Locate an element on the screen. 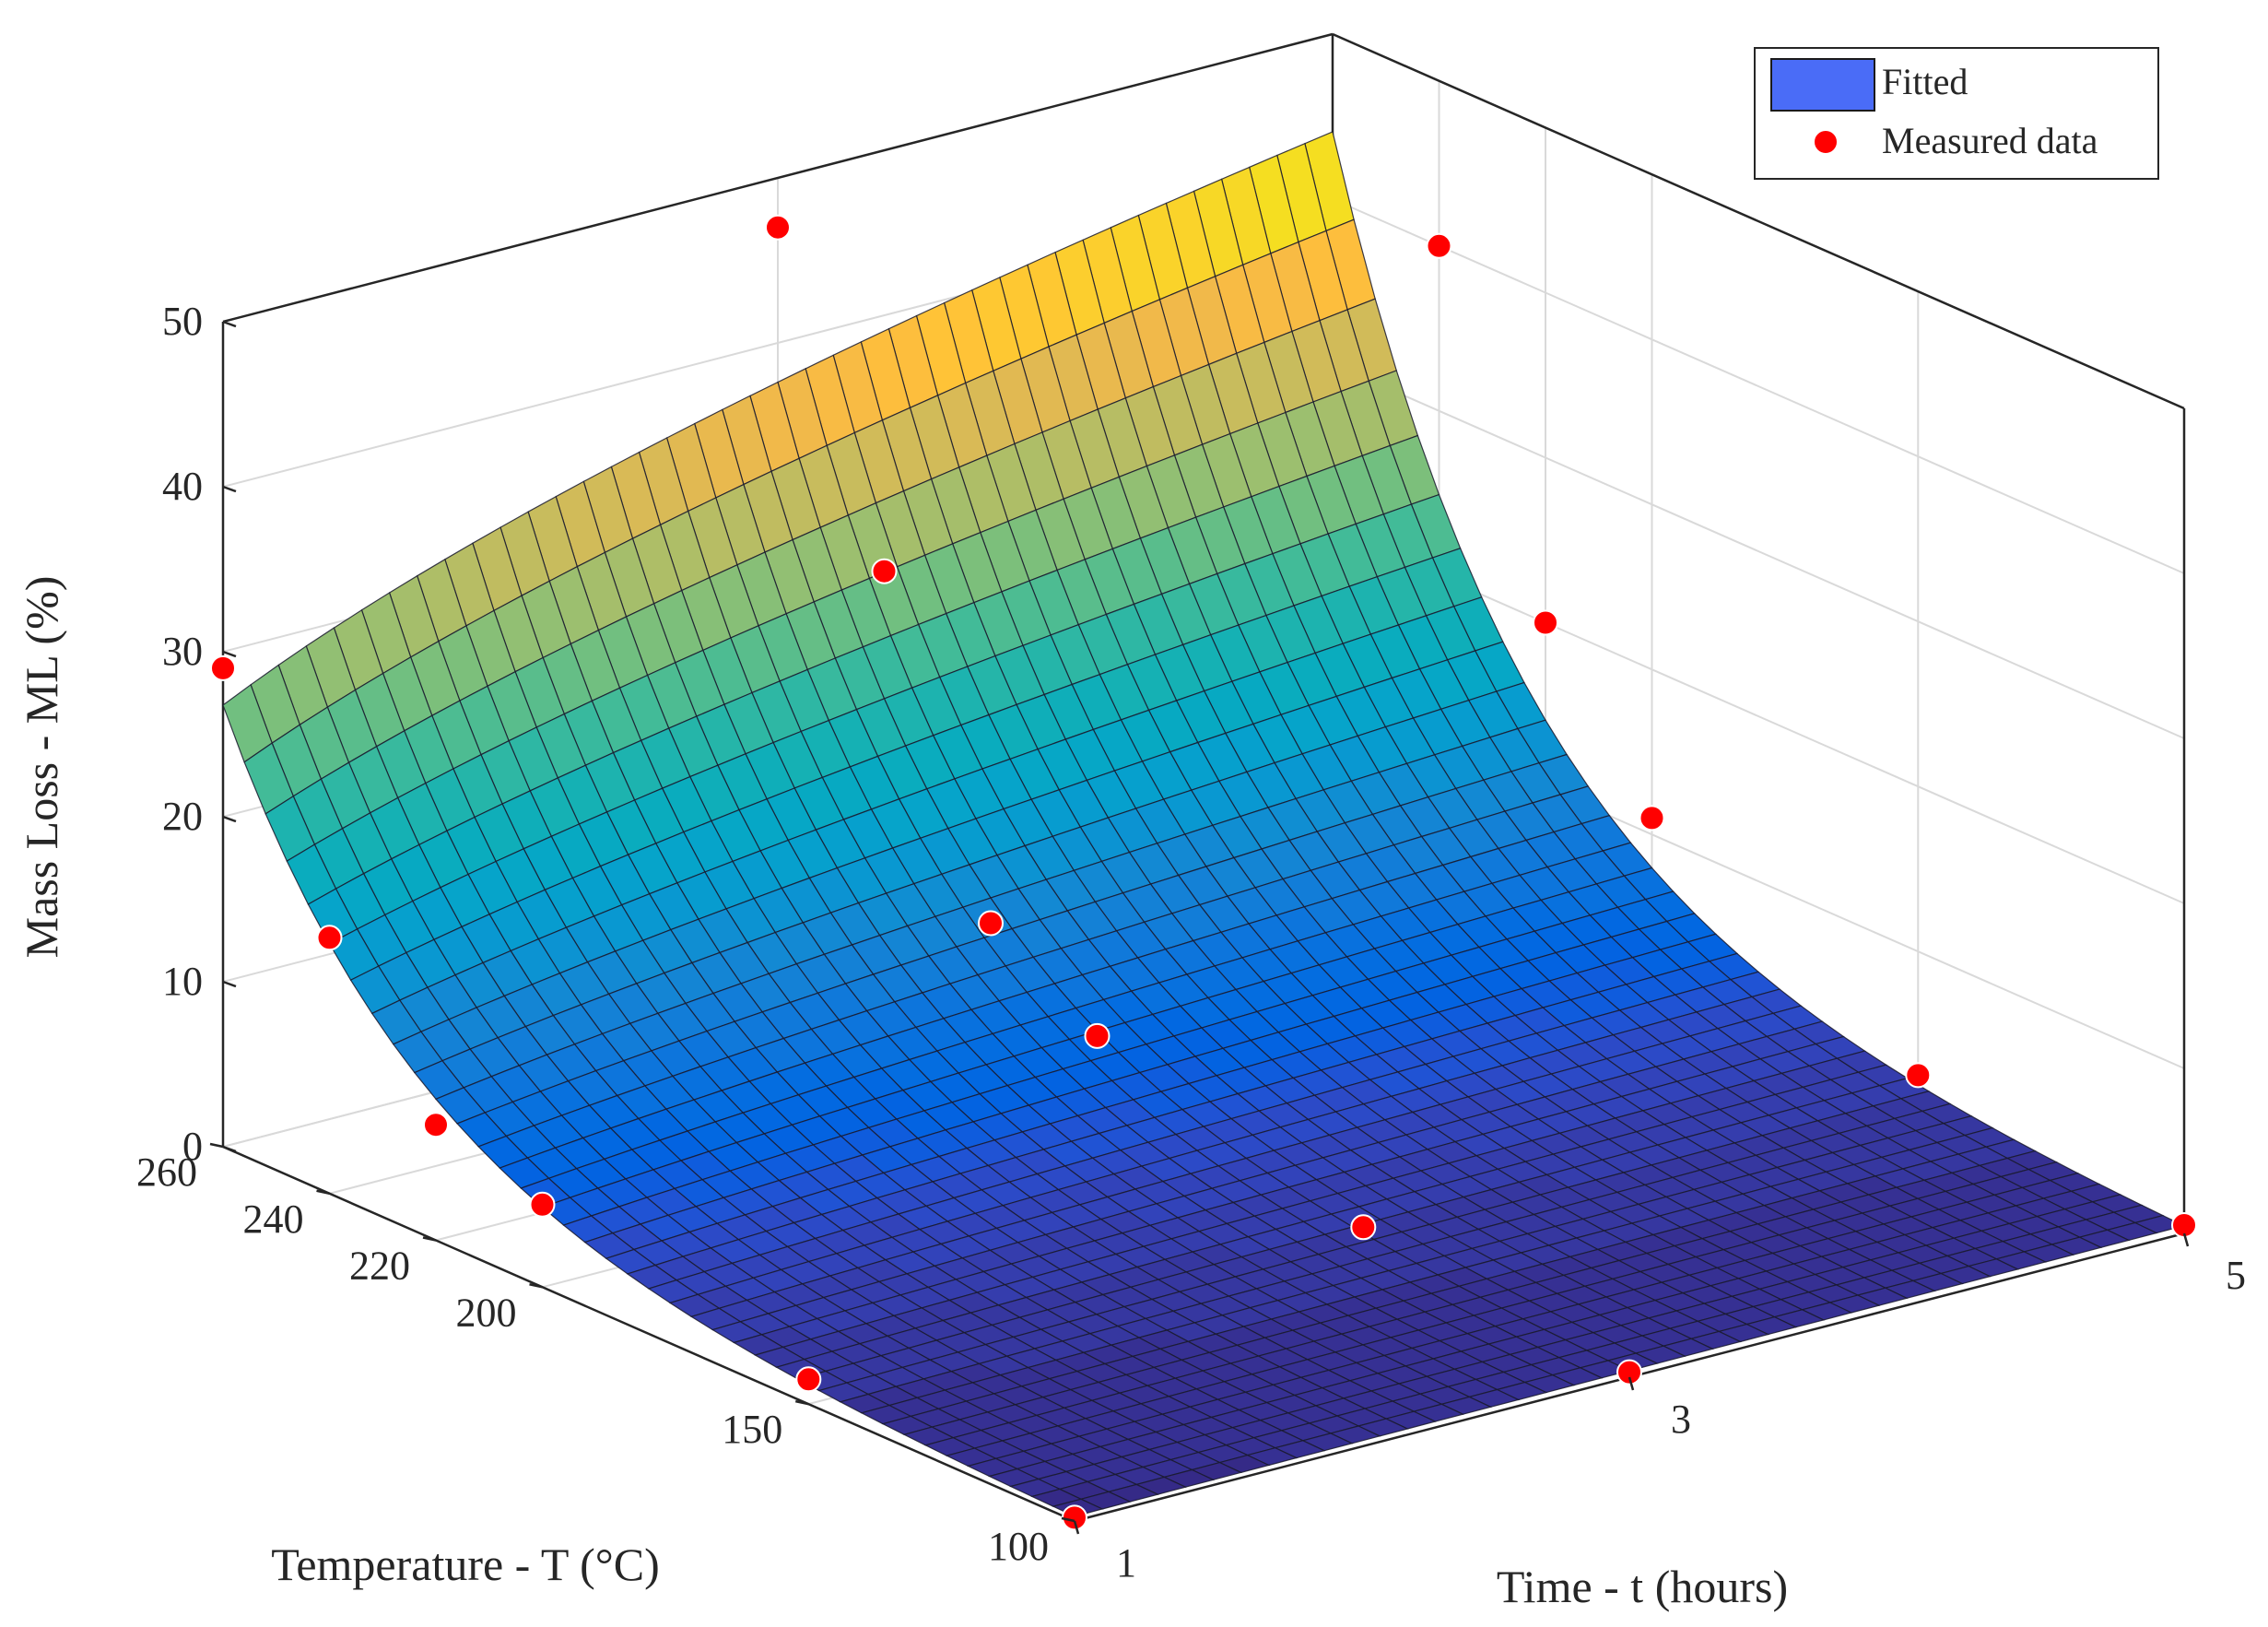 This screenshot has width=2268, height=1627. t-tick-label: 5 is located at coordinates (2236, 1275).